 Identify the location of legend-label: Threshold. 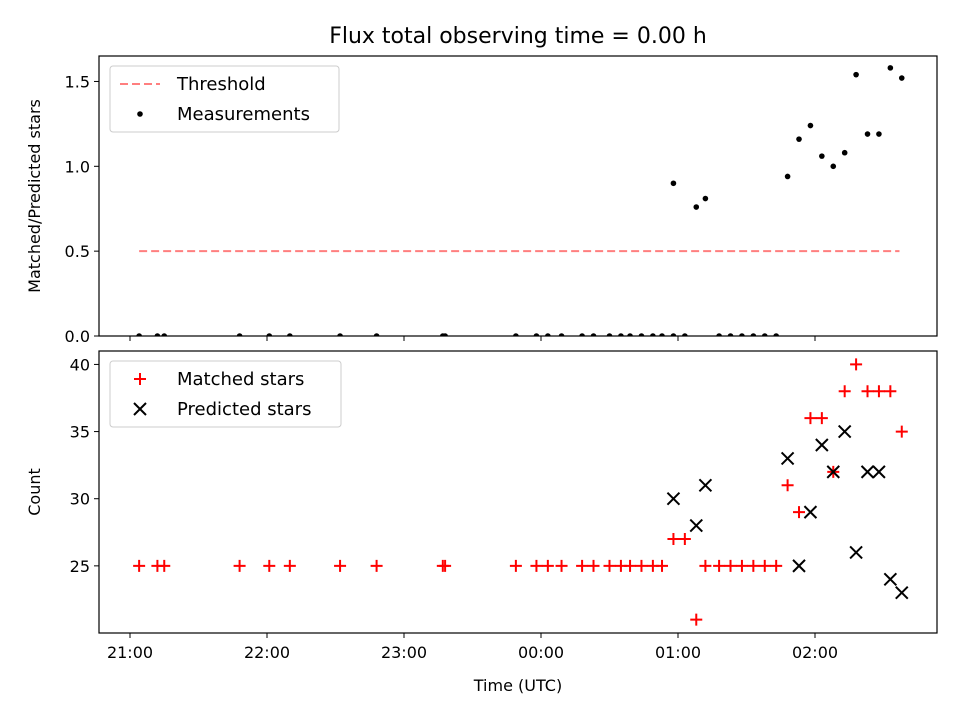
(221, 84).